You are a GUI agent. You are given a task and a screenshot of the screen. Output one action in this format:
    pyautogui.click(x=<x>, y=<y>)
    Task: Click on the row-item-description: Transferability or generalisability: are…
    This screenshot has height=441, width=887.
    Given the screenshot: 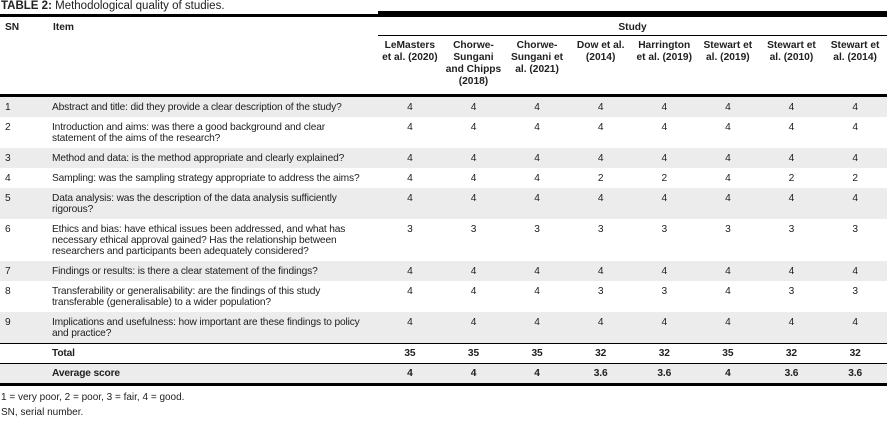 What is the action you would take?
    pyautogui.click(x=186, y=297)
    